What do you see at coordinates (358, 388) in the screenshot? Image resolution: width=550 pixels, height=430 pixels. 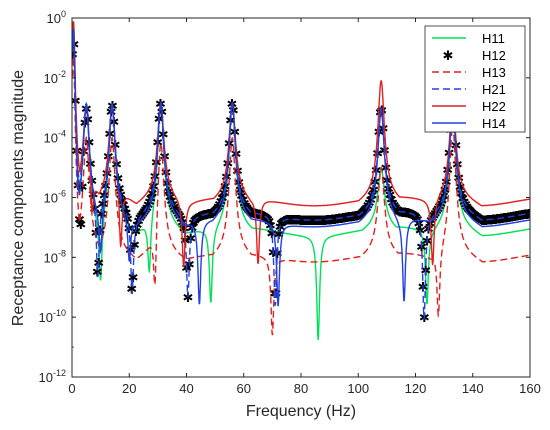 I see `x-tick-label: 100` at bounding box center [358, 388].